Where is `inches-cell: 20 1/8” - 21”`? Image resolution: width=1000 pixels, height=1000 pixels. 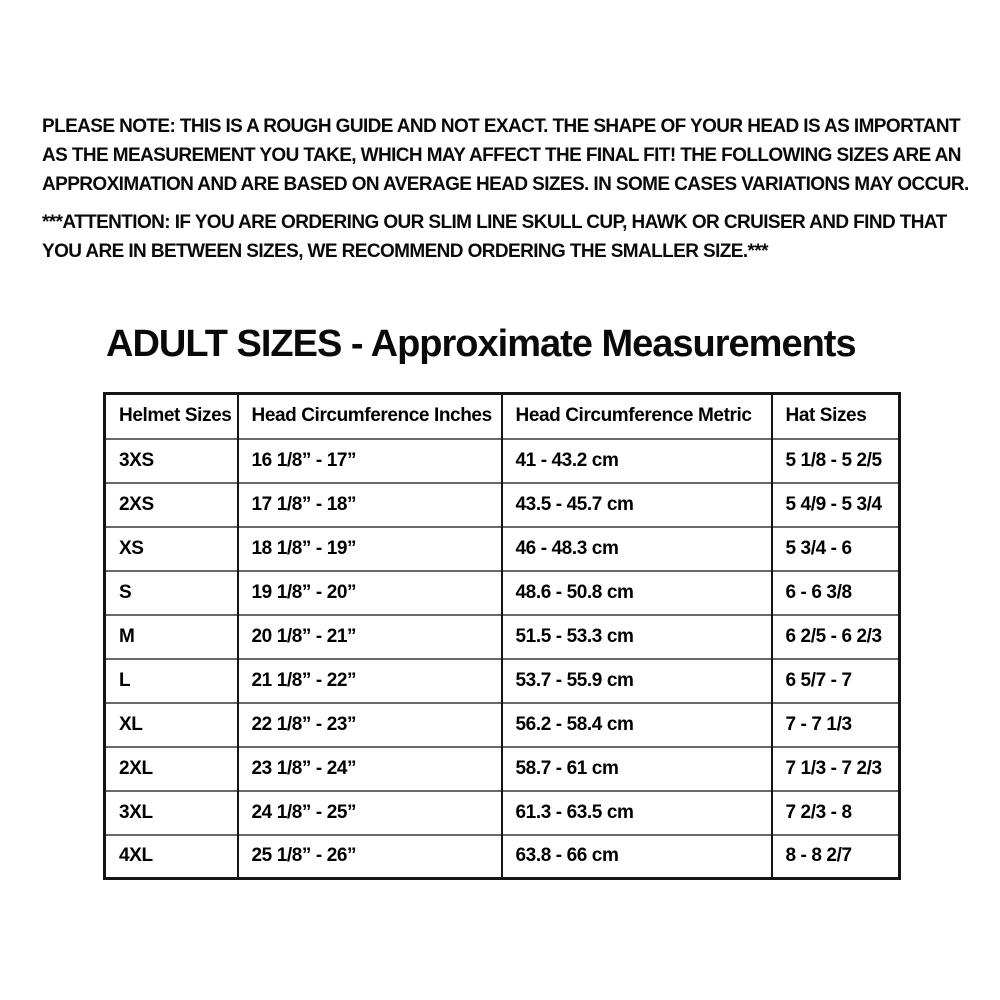
inches-cell: 20 1/8” - 21” is located at coordinates (369, 636).